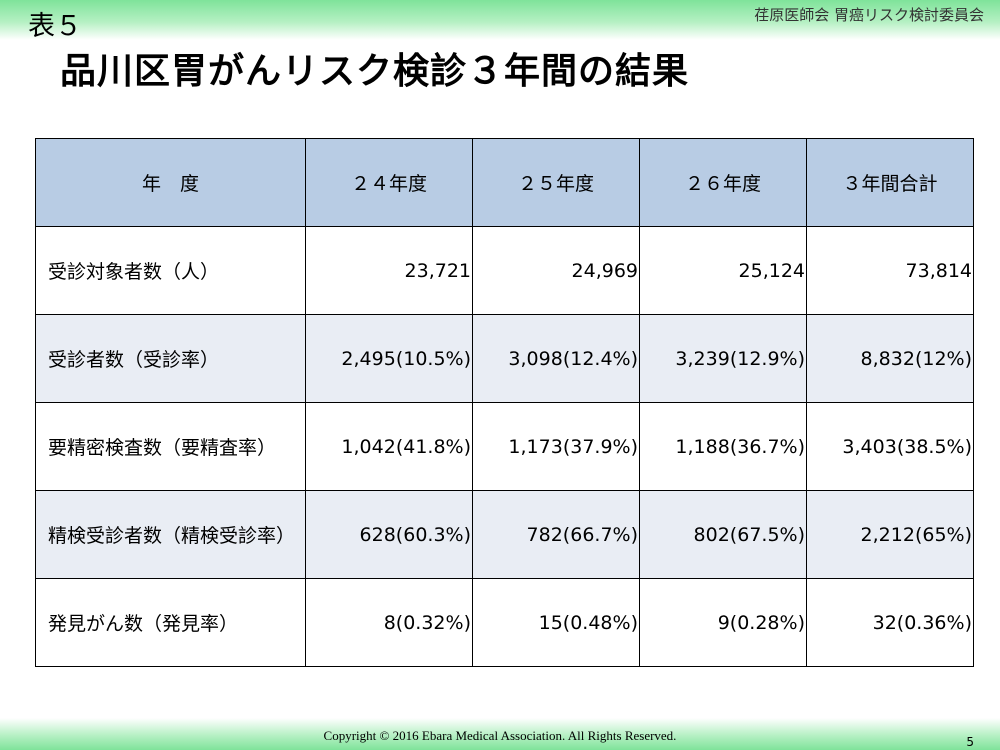  What do you see at coordinates (890, 270) in the screenshot?
I see `table-cell: 73,814` at bounding box center [890, 270].